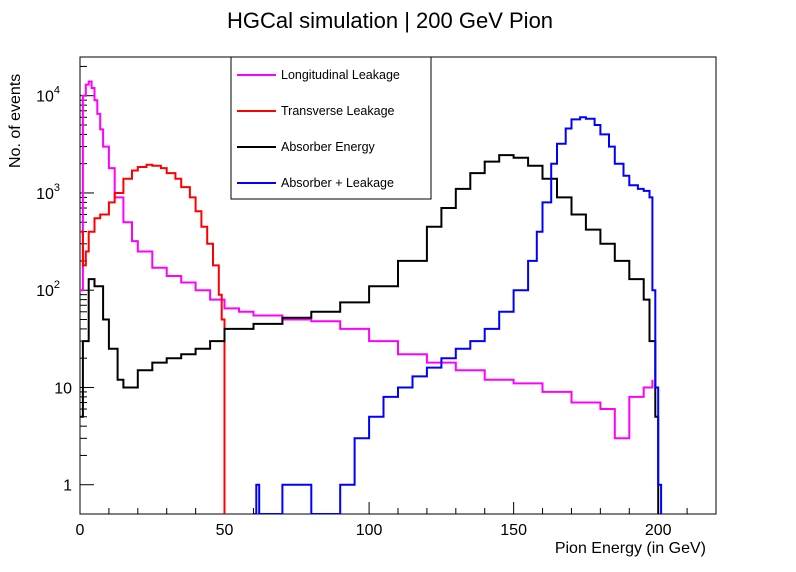 Image resolution: width=796 pixels, height=572 pixels. Describe the element at coordinates (153, 338) in the screenshot. I see `series-2-line` at that location.